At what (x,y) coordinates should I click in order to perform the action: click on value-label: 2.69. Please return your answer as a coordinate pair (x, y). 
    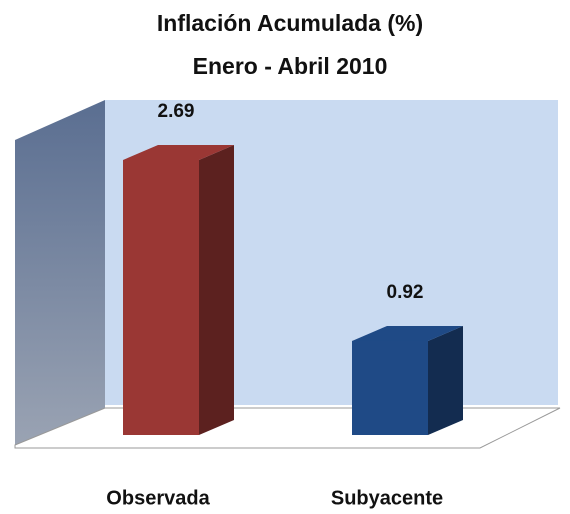
    Looking at the image, I should click on (176, 111).